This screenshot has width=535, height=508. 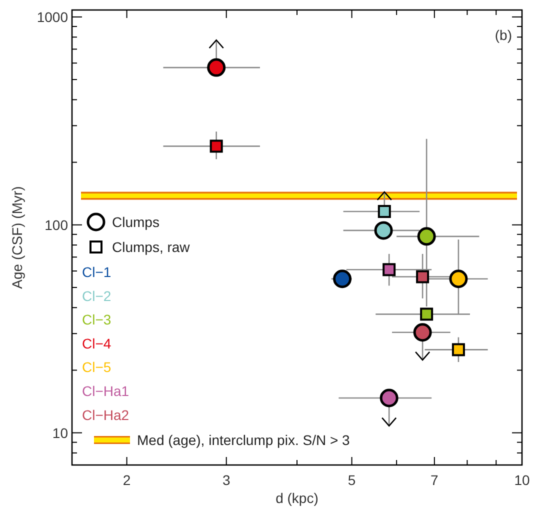 I want to click on text: Cl−2, so click(x=97, y=296).